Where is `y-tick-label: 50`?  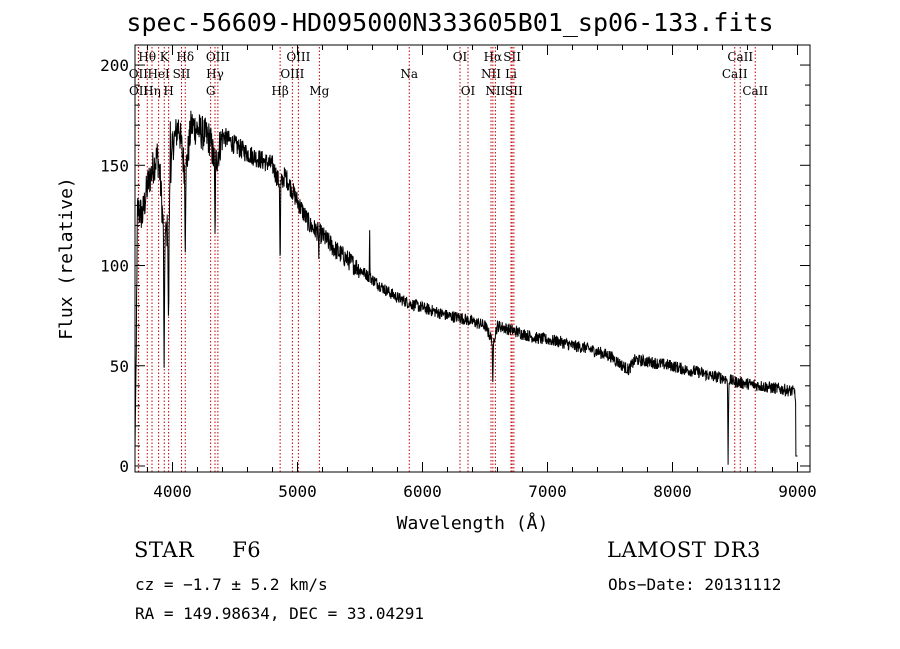 y-tick-label: 50 is located at coordinates (119, 366).